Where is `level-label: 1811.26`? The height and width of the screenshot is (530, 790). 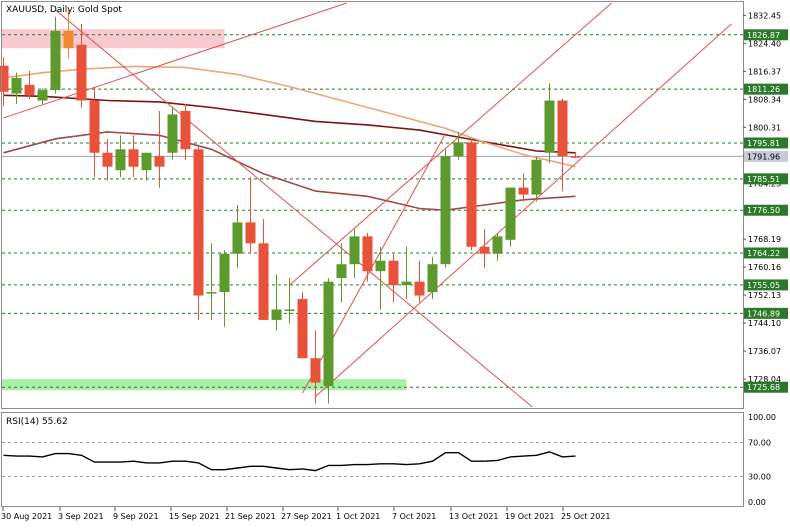 level-label: 1811.26 is located at coordinates (763, 89).